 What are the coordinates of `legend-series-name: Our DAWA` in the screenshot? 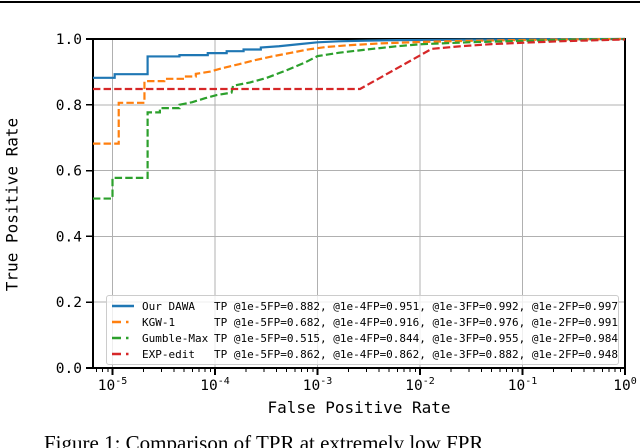 It's located at (168, 306).